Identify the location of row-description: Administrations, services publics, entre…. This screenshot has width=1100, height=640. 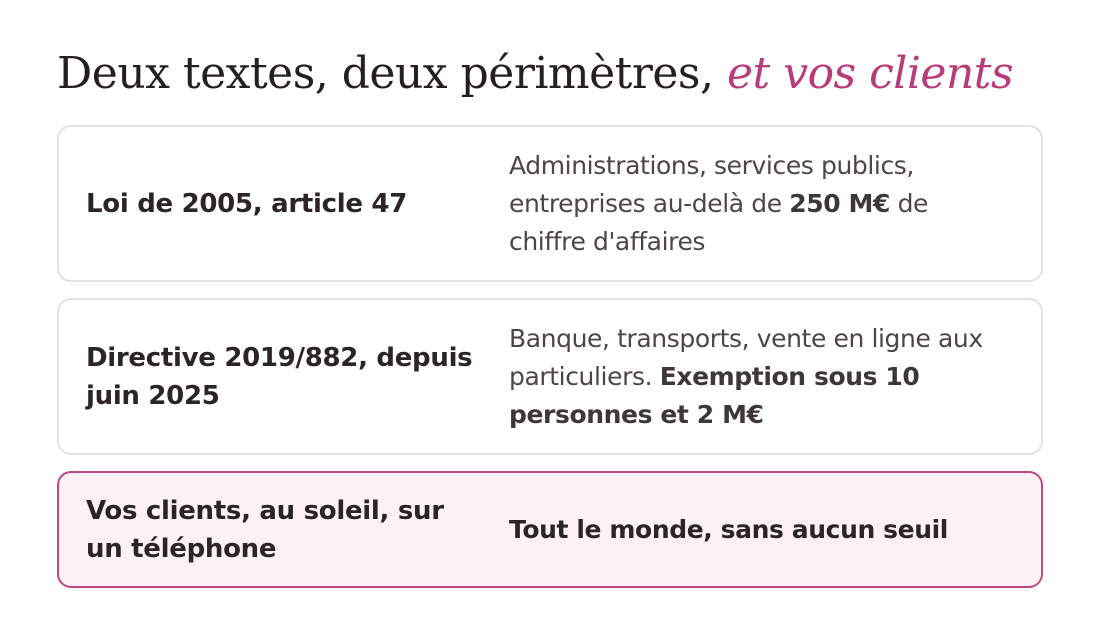
(759, 204).